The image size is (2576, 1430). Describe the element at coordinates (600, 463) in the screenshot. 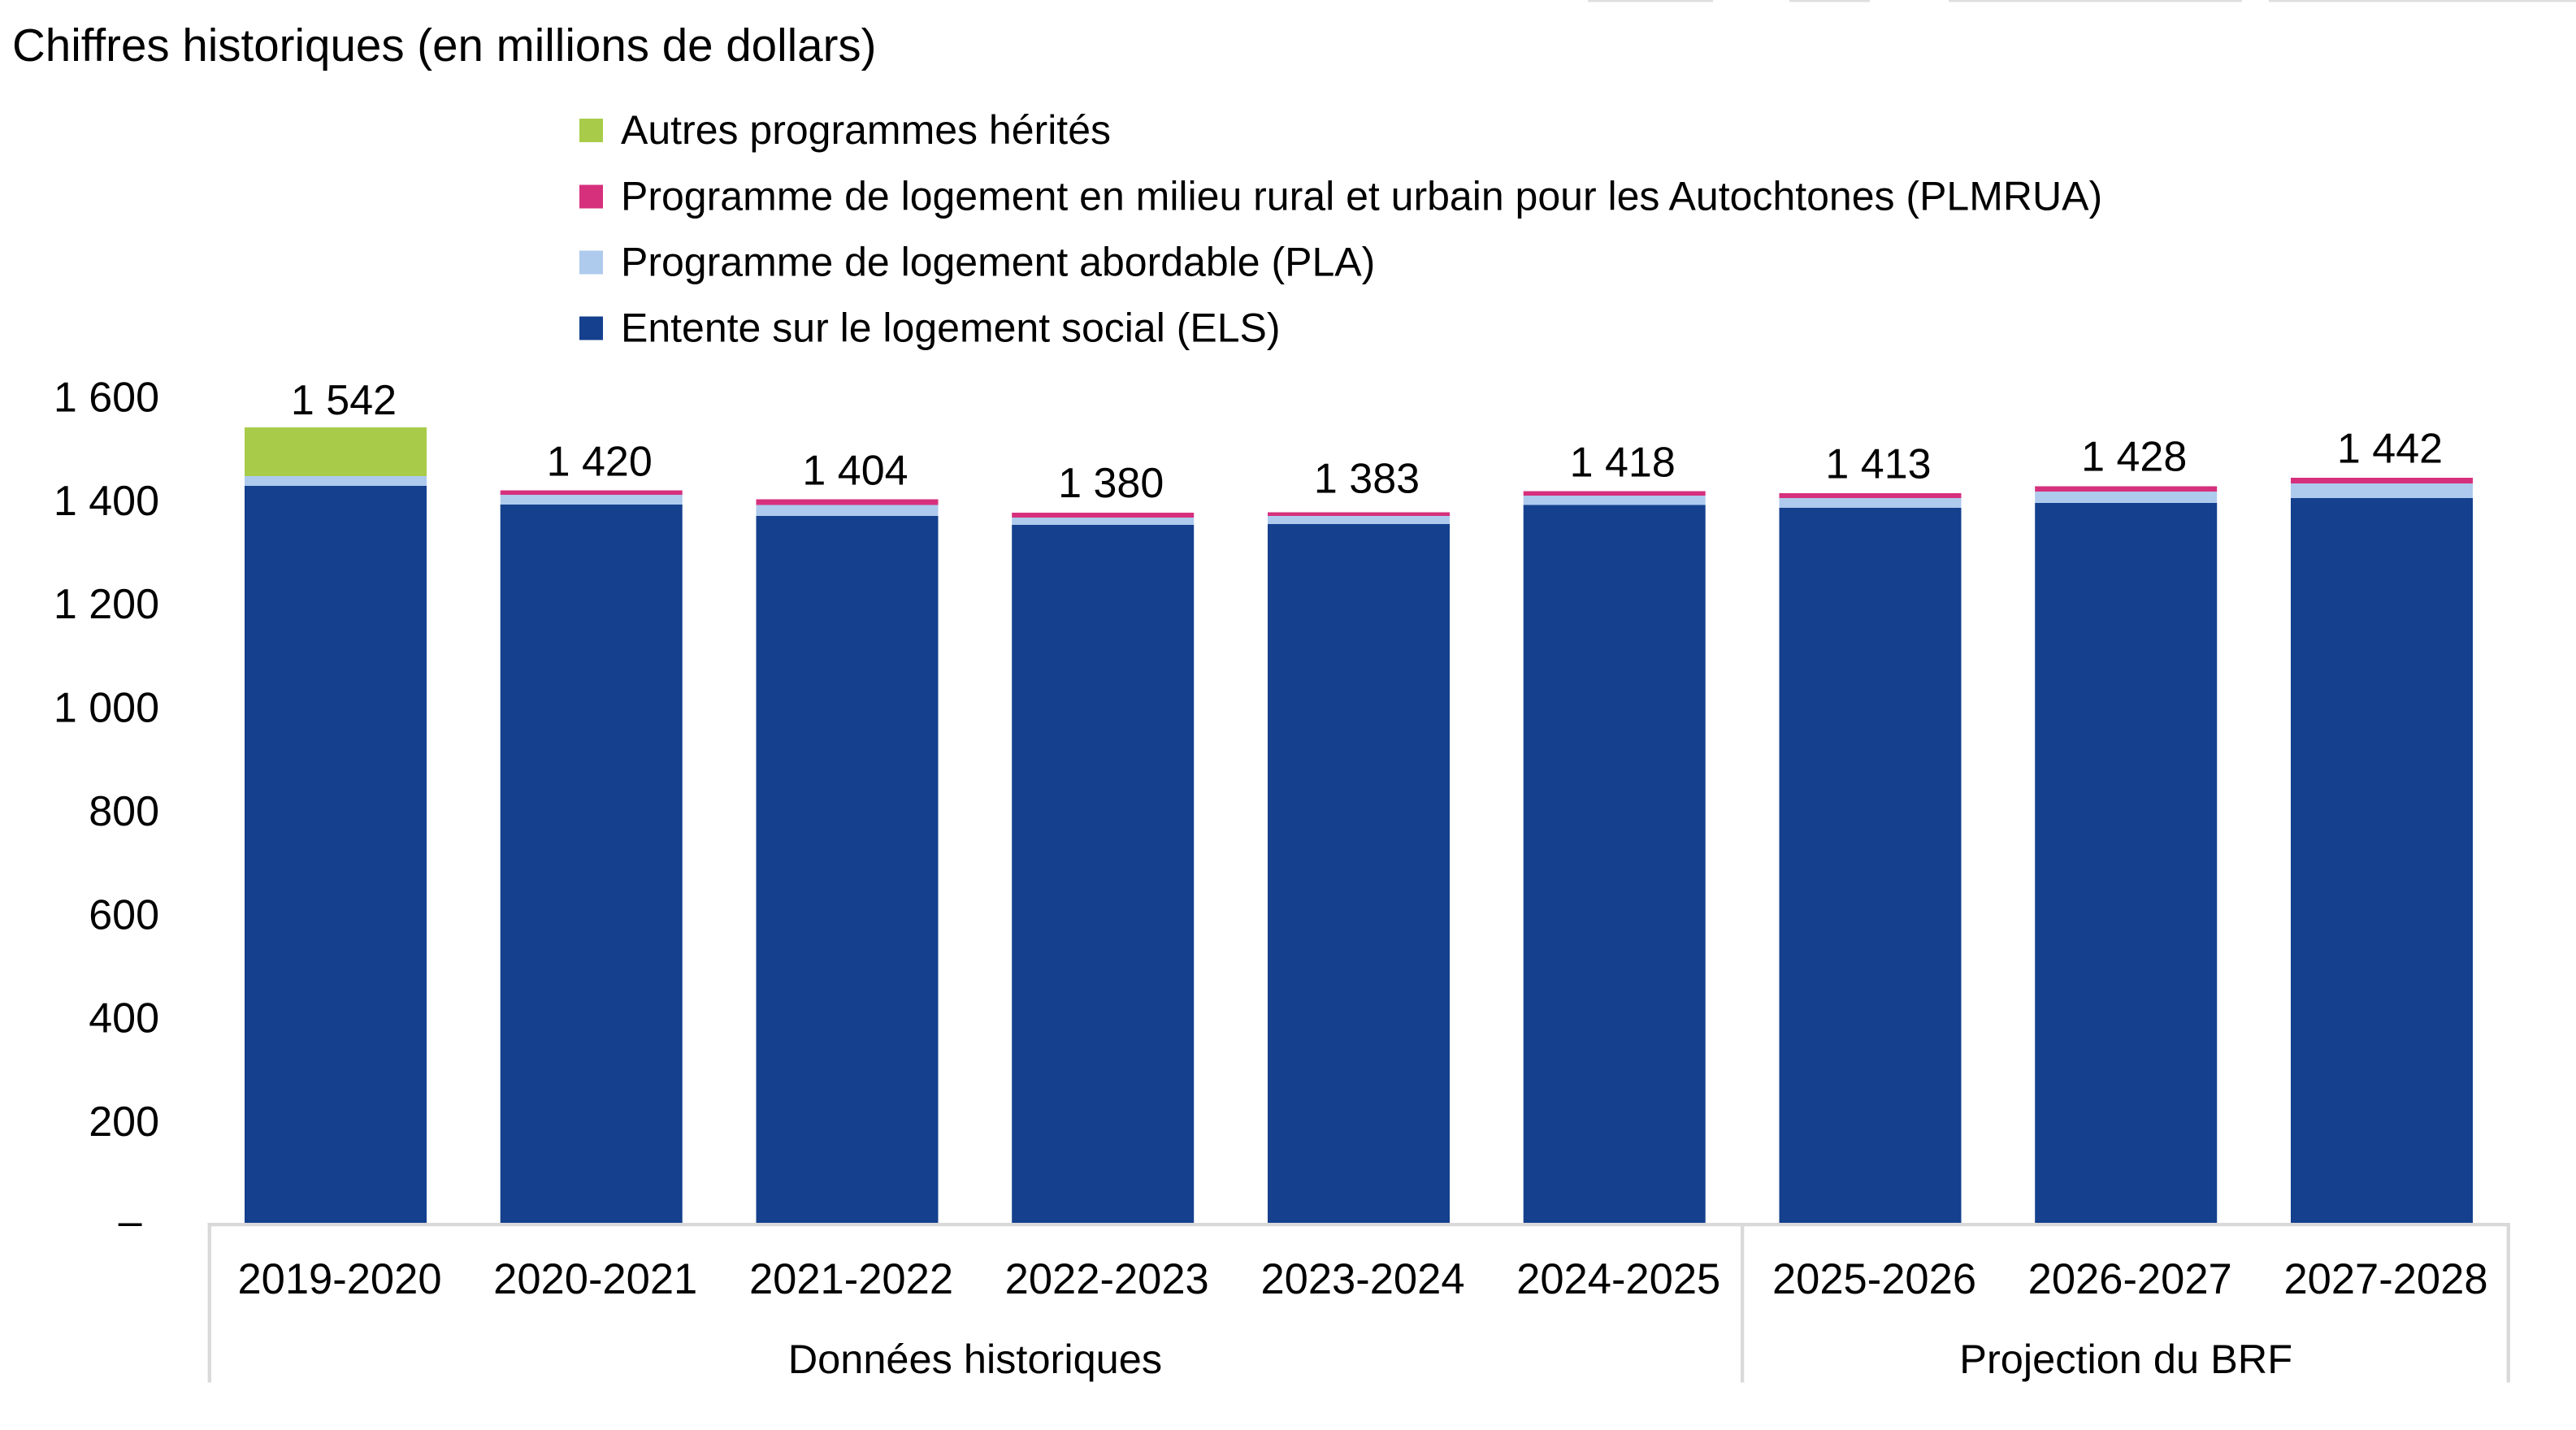

I see `svg-text: 1 420` at that location.